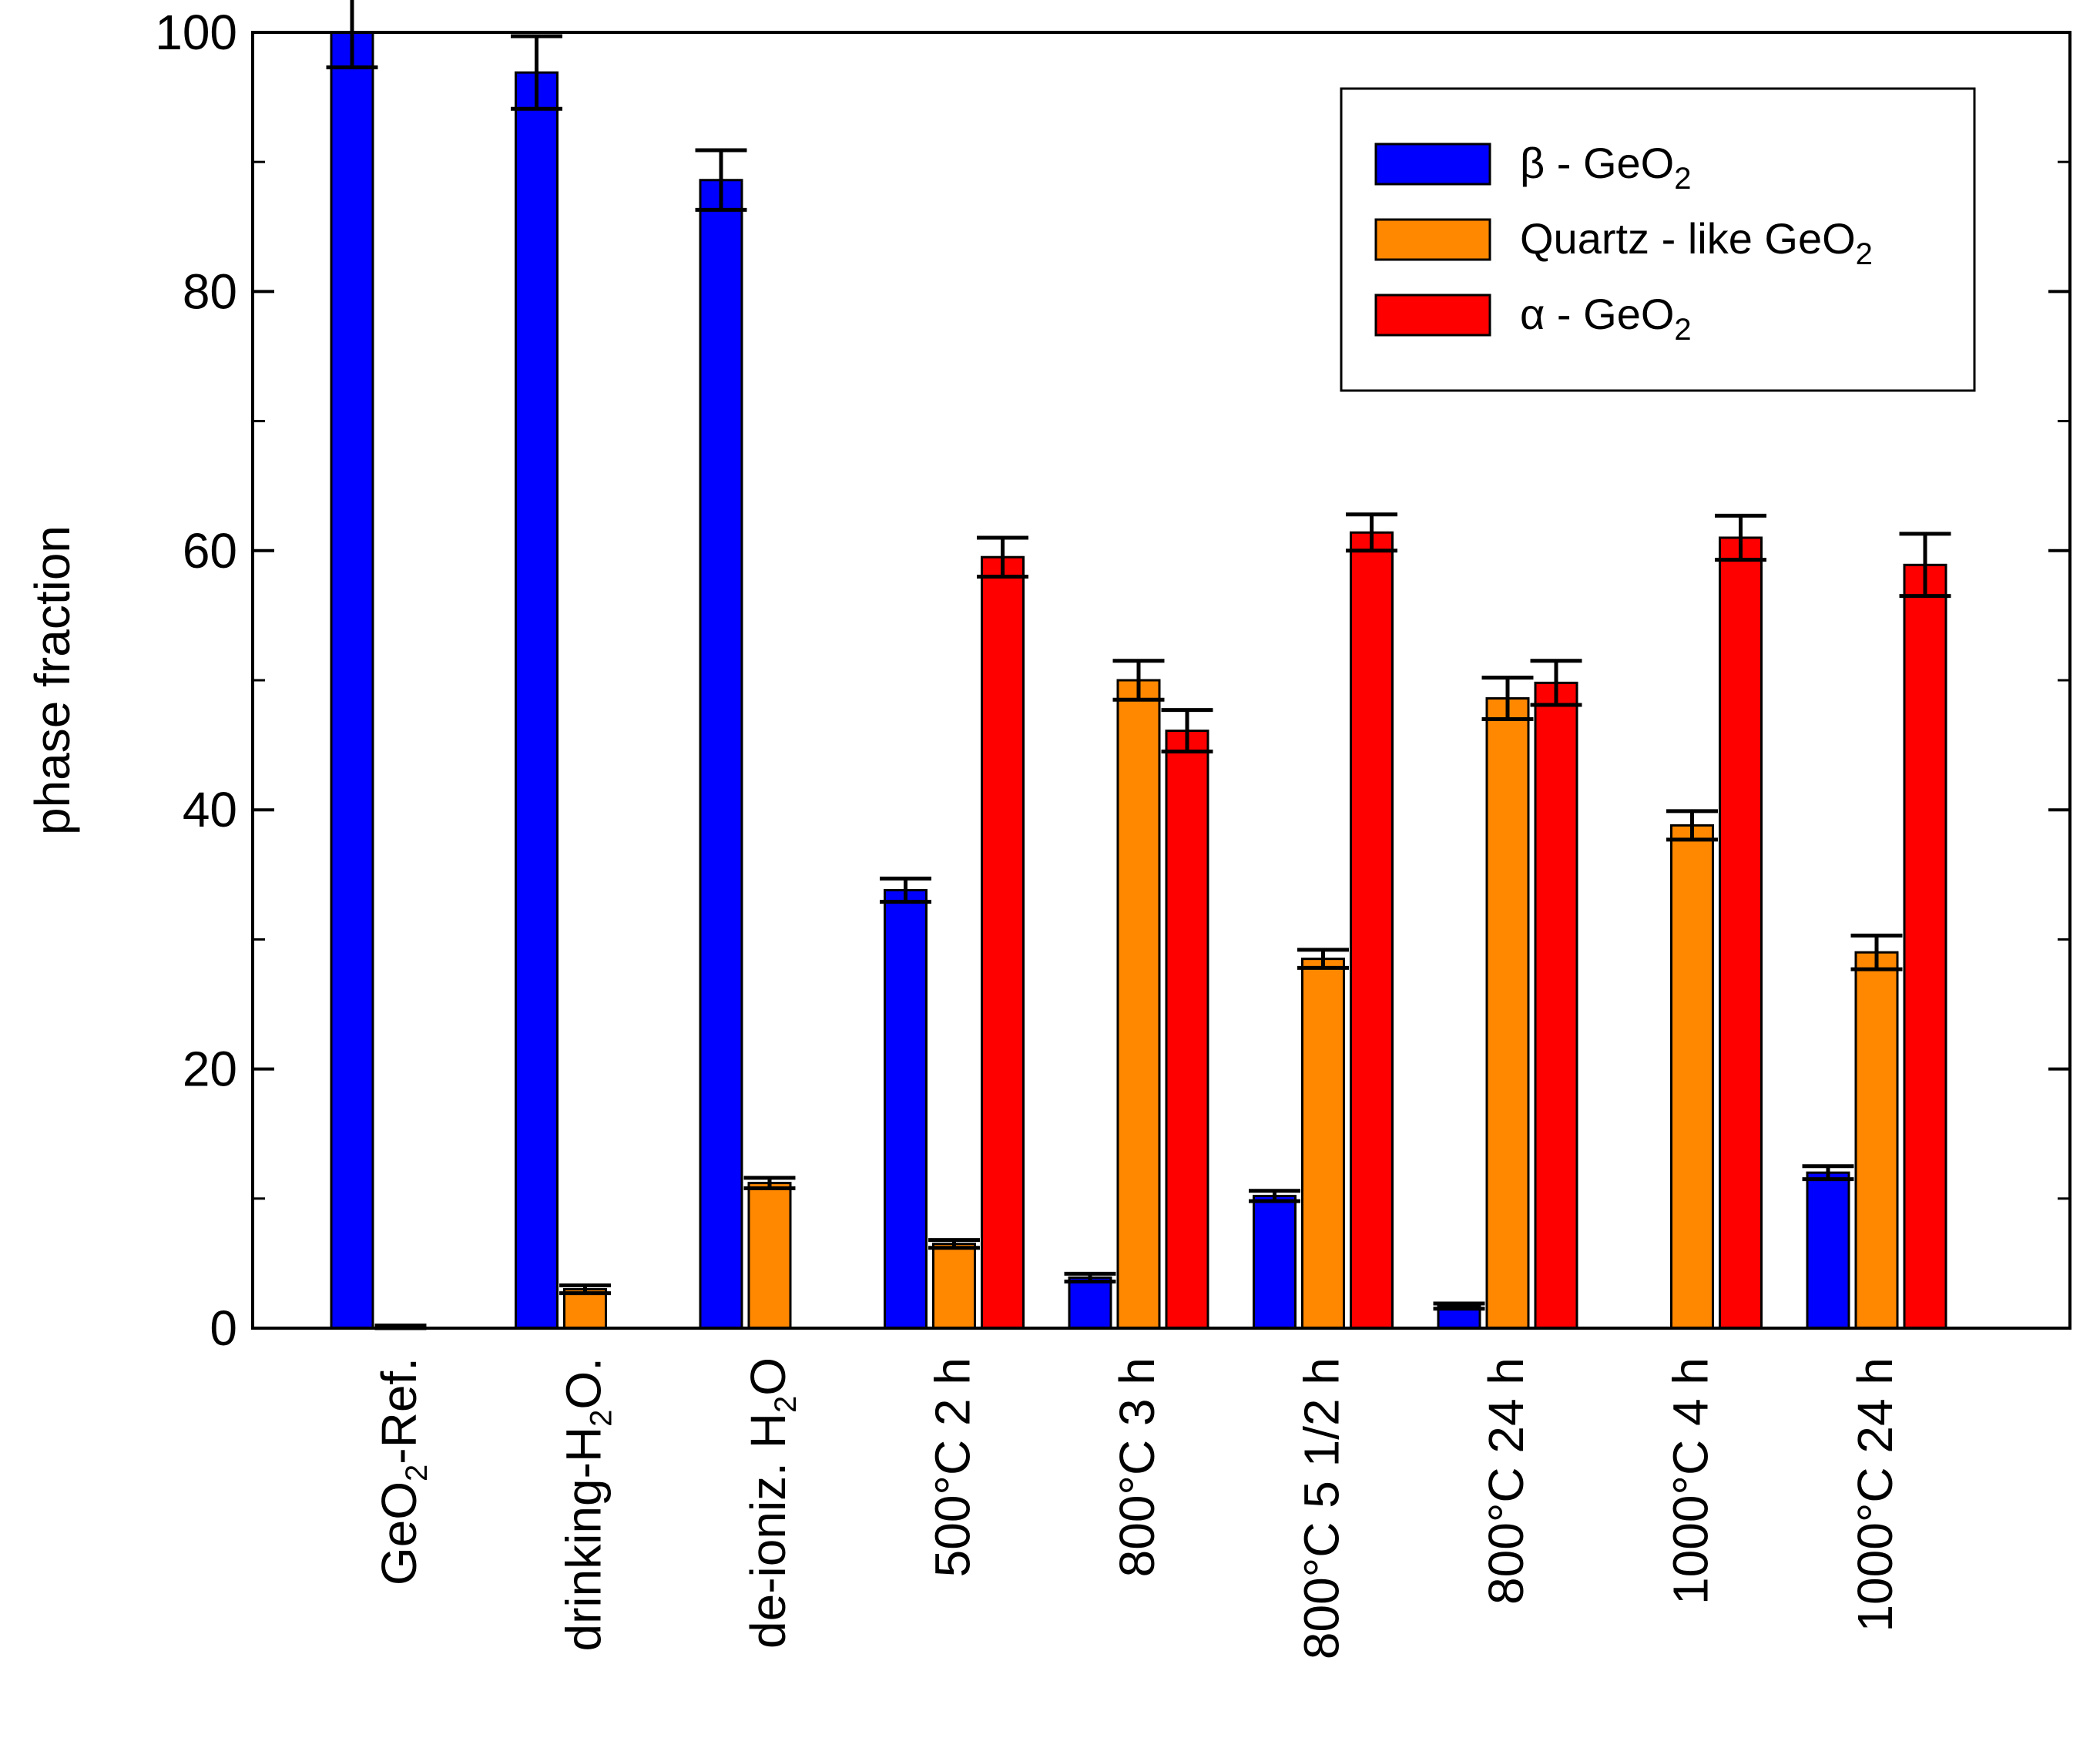  I want to click on y-tick-label: 0, so click(224, 1328).